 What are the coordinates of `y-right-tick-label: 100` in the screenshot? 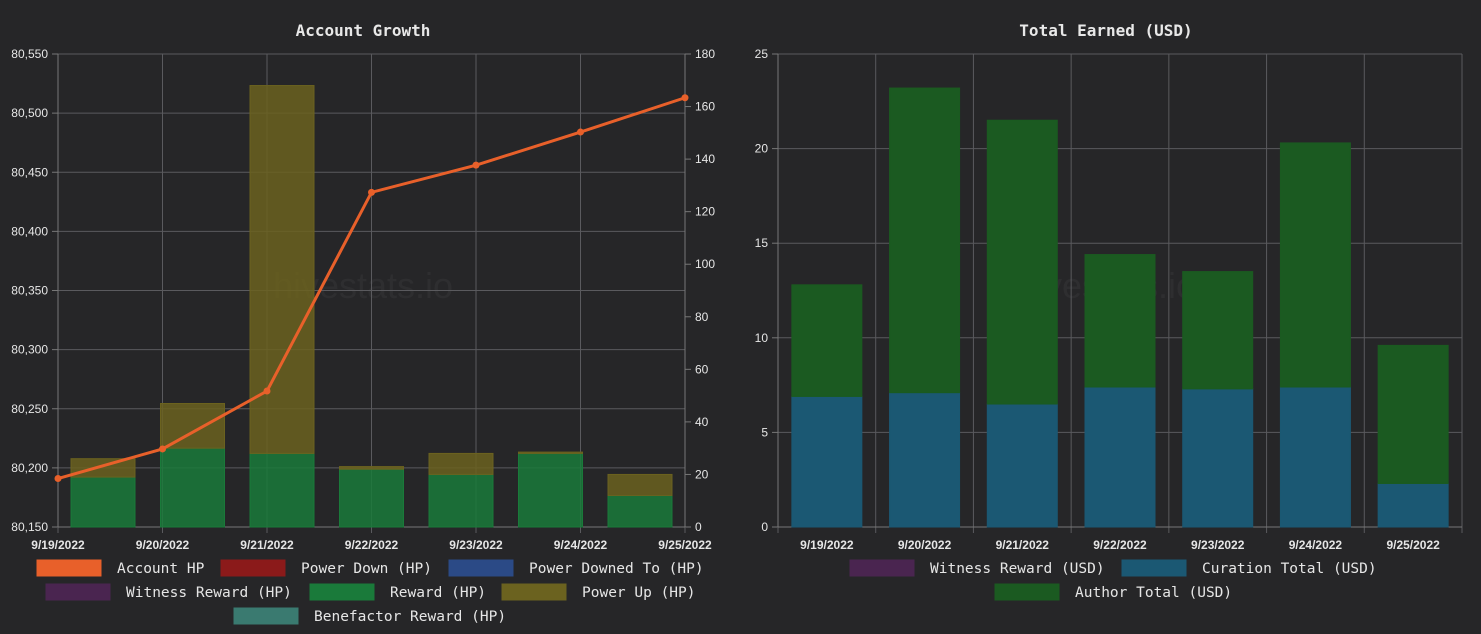 It's located at (705, 264).